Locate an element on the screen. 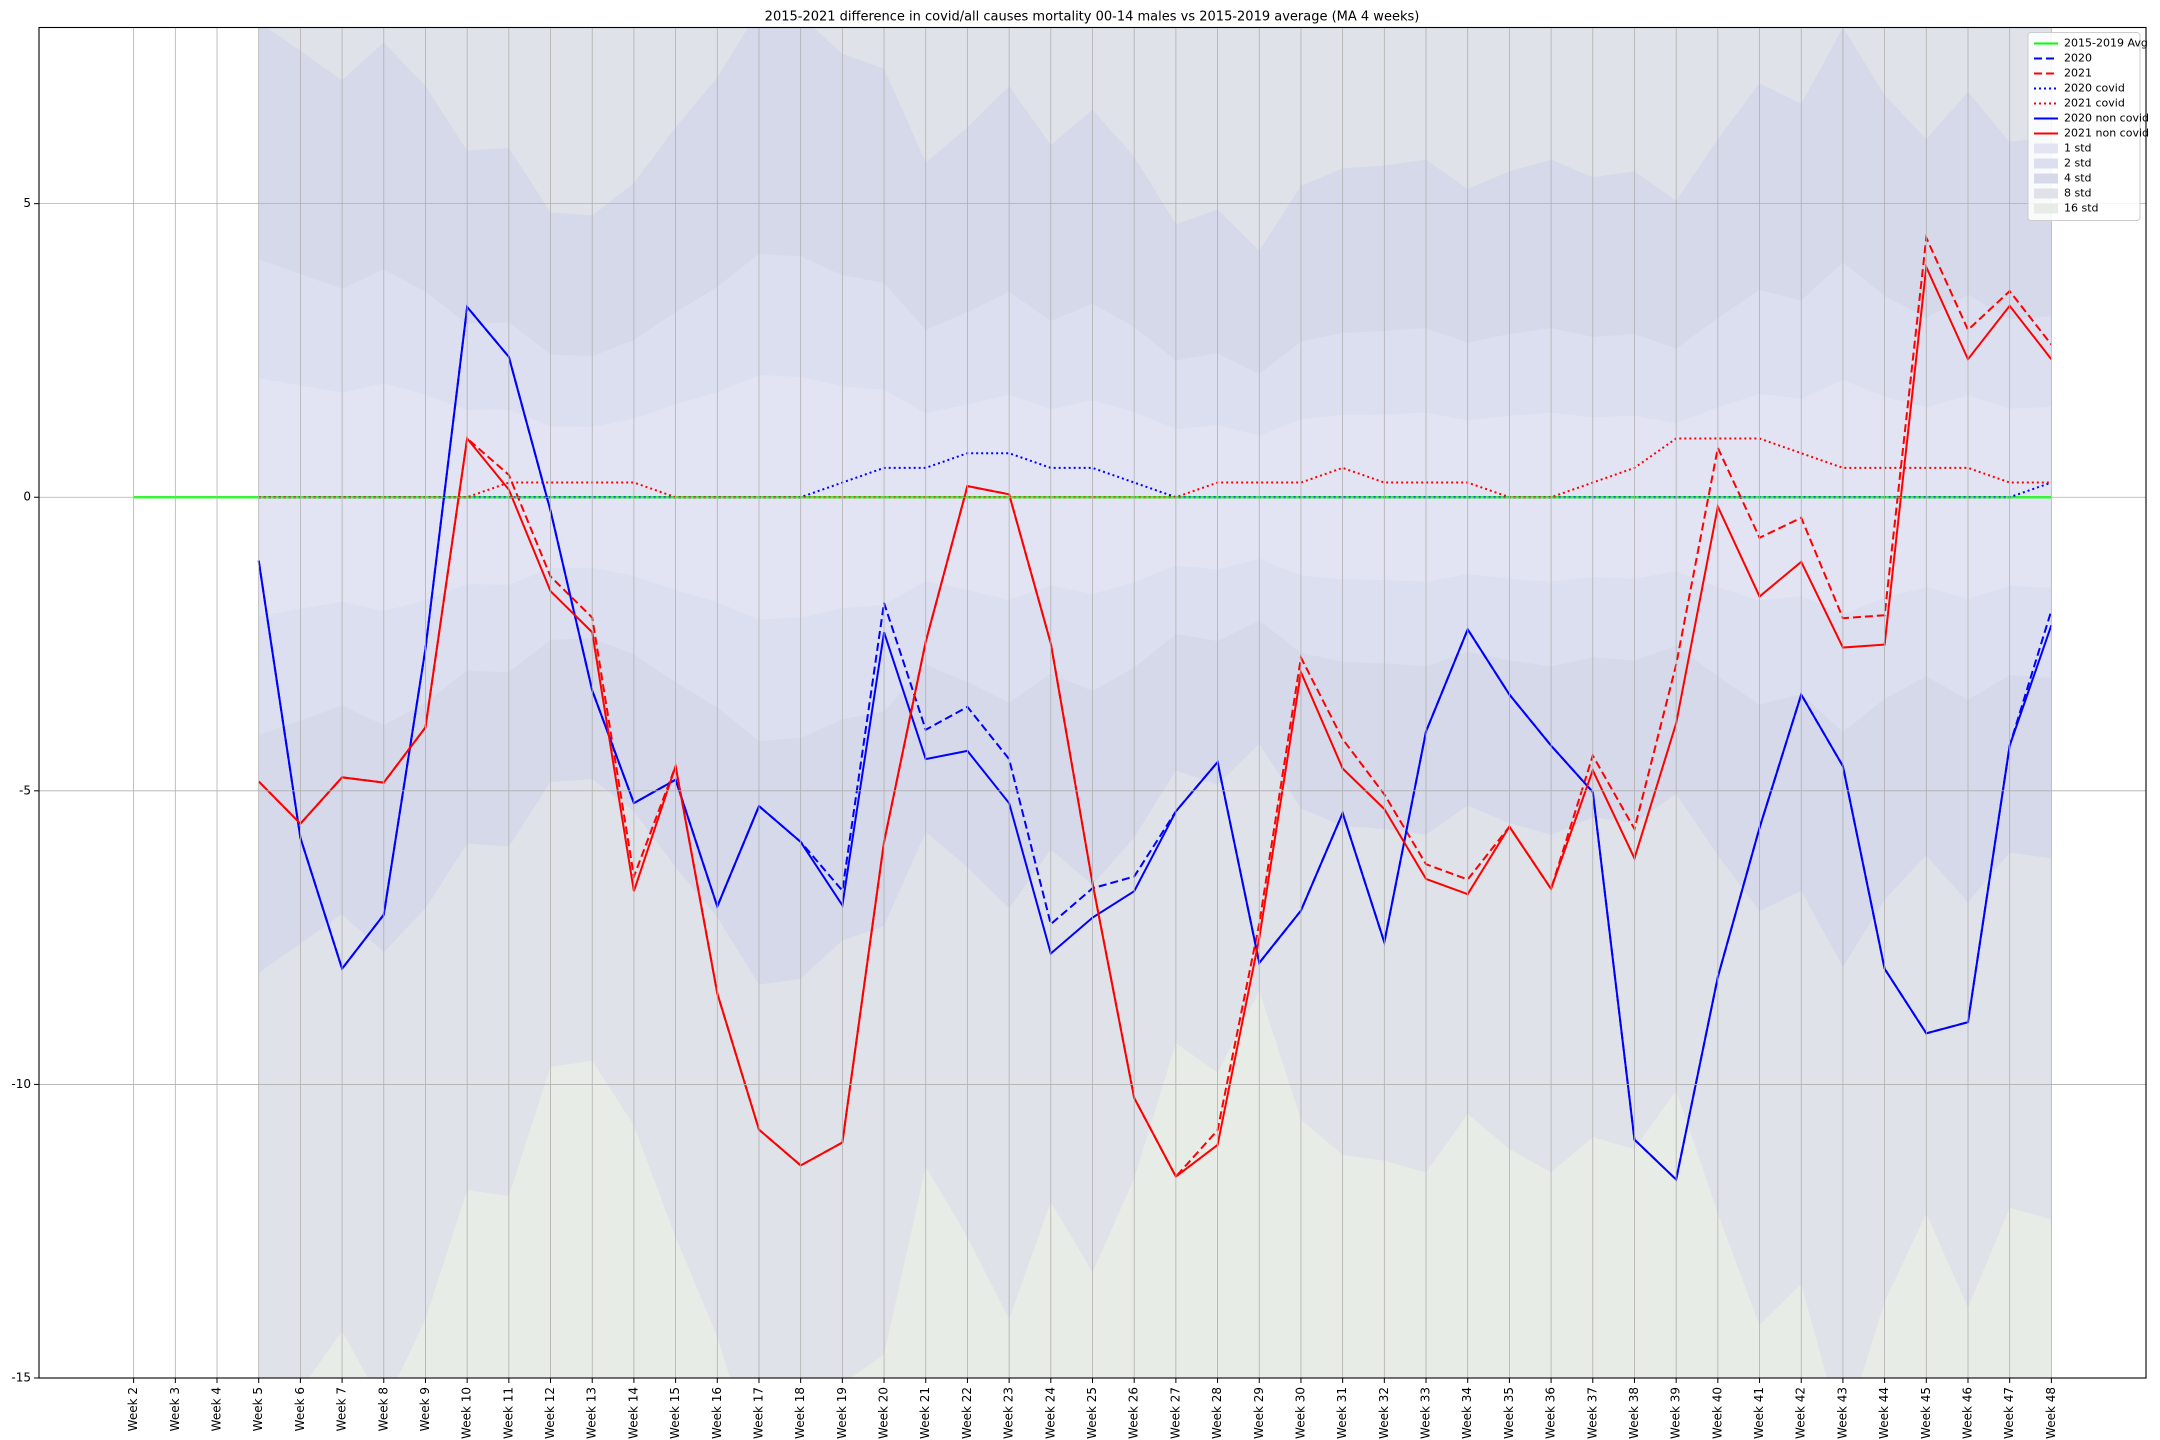 This screenshot has width=2160, height=1440. legend-label: 2020 non covid is located at coordinates (2106, 118).